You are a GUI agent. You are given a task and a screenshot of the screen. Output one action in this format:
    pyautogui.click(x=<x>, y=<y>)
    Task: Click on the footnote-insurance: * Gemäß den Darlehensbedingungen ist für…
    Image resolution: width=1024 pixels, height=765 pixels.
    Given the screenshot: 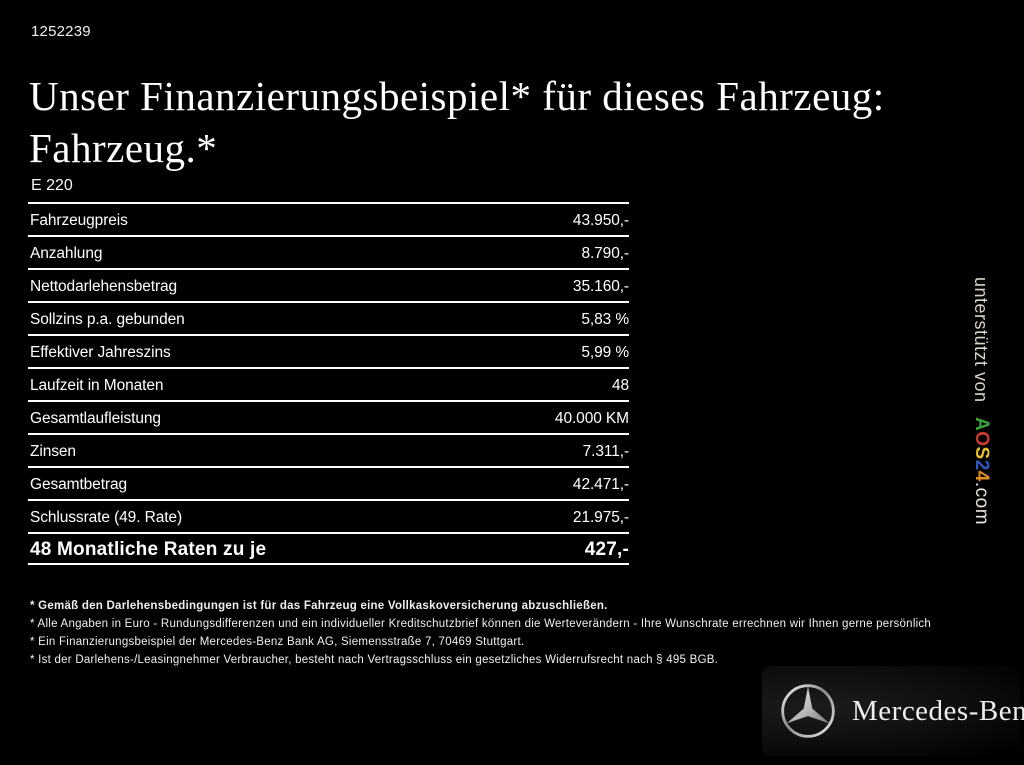 What is the action you would take?
    pyautogui.click(x=319, y=606)
    